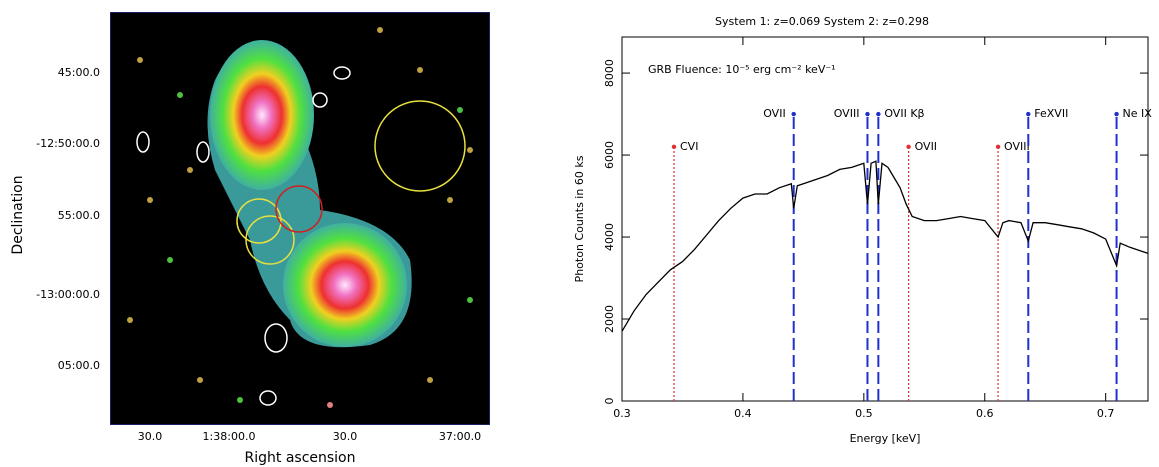 The image size is (1159, 467). Describe the element at coordinates (1106, 413) in the screenshot. I see `x-tick-label: 0.7` at that location.